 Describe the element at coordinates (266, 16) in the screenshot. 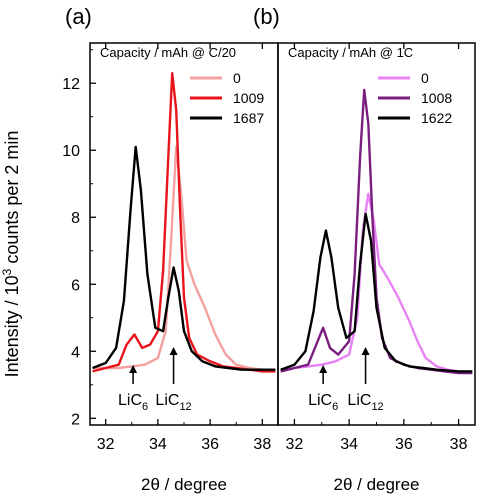

I see `panel-label: (b)` at that location.